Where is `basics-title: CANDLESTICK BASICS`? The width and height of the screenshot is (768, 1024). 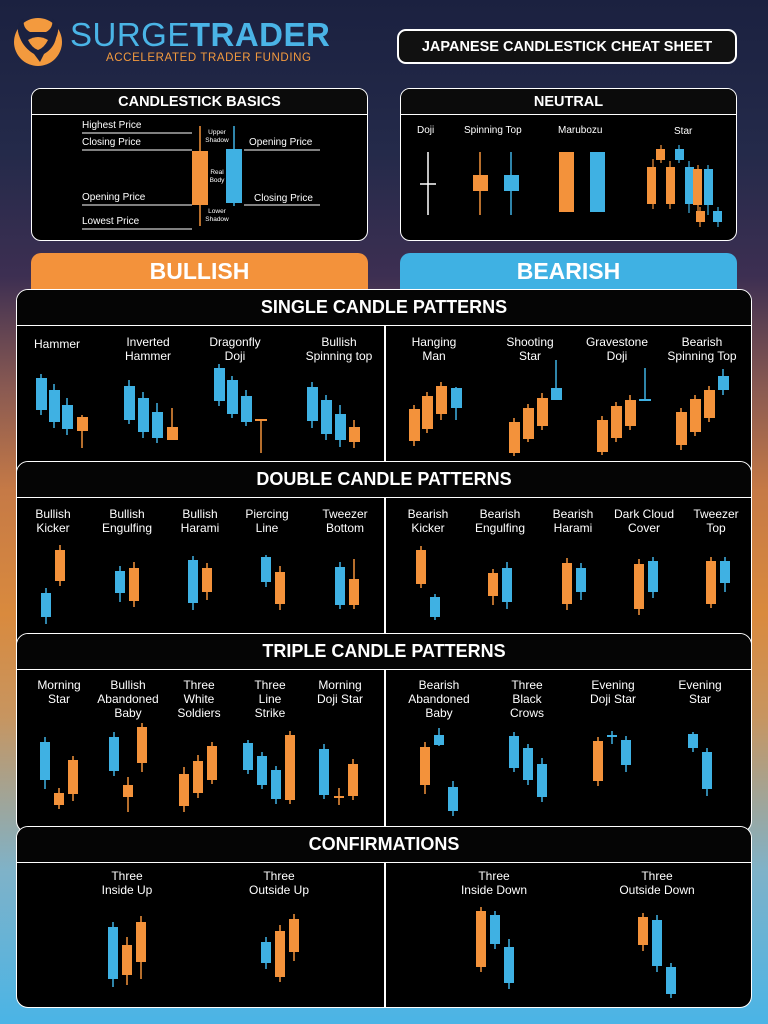
basics-title: CANDLESTICK BASICS is located at coordinates (199, 102).